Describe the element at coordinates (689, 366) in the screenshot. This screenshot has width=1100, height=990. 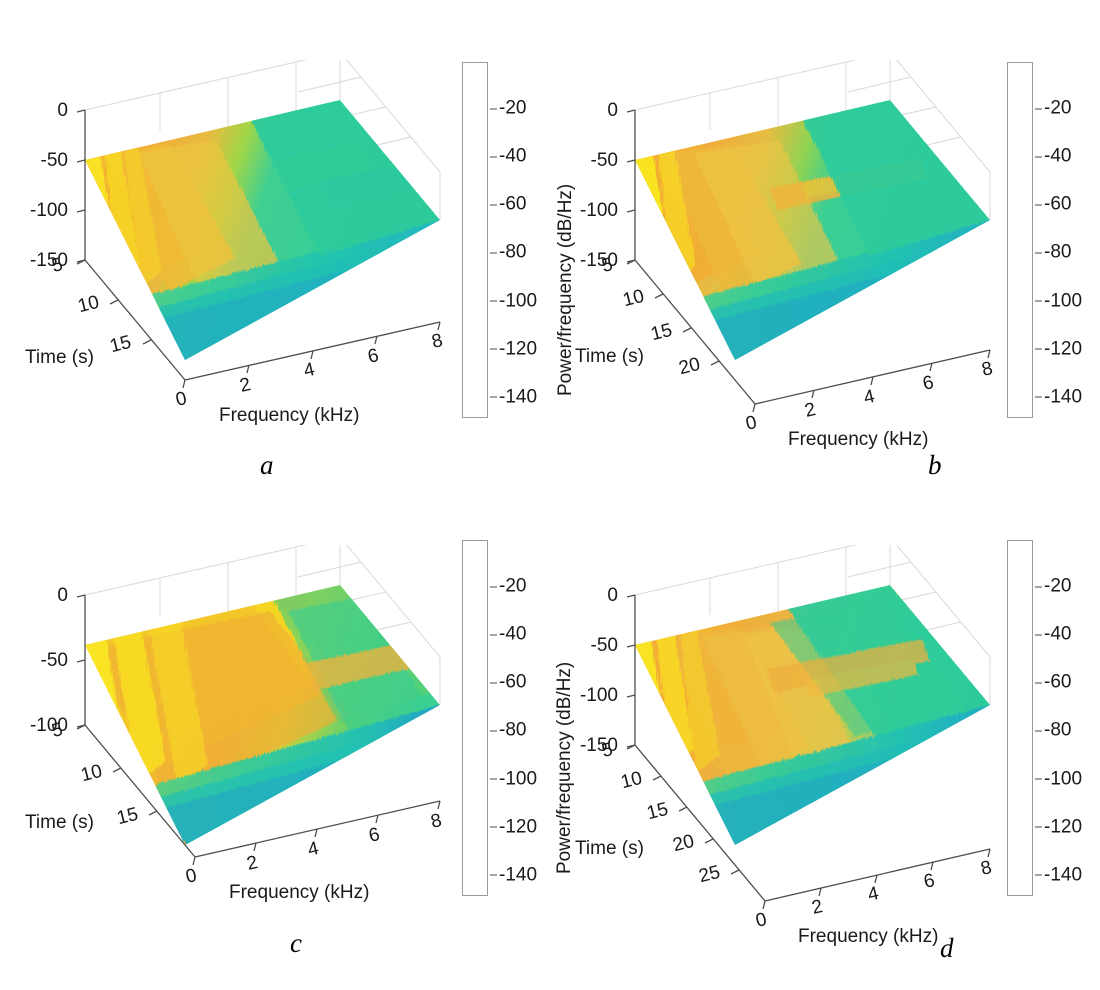
I see `panel-b-ytick-3: 20` at that location.